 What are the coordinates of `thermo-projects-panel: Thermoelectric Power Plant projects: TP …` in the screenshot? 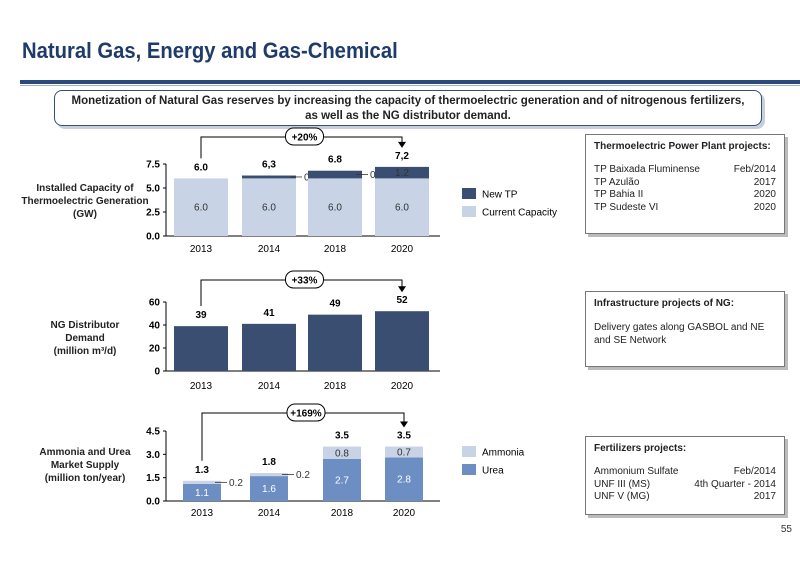 It's located at (685, 184).